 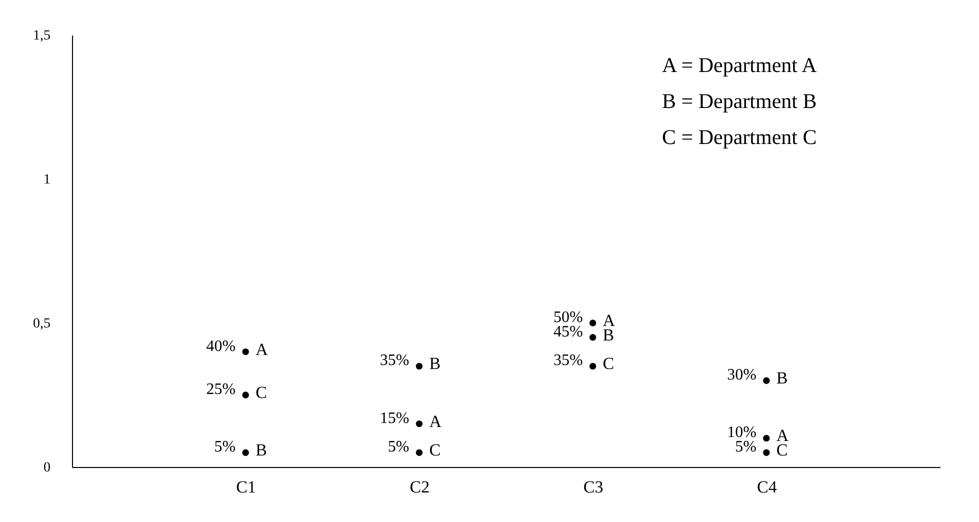 What do you see at coordinates (246, 487) in the screenshot?
I see `x-tick-label: C1` at bounding box center [246, 487].